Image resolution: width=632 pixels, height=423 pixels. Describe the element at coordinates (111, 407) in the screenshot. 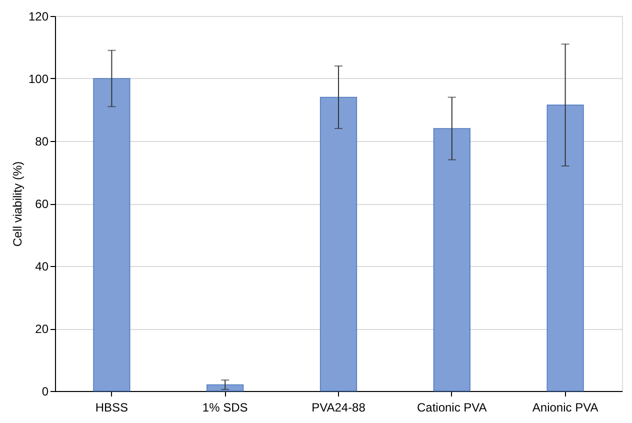

I see `x-tick-label: HBSS` at that location.